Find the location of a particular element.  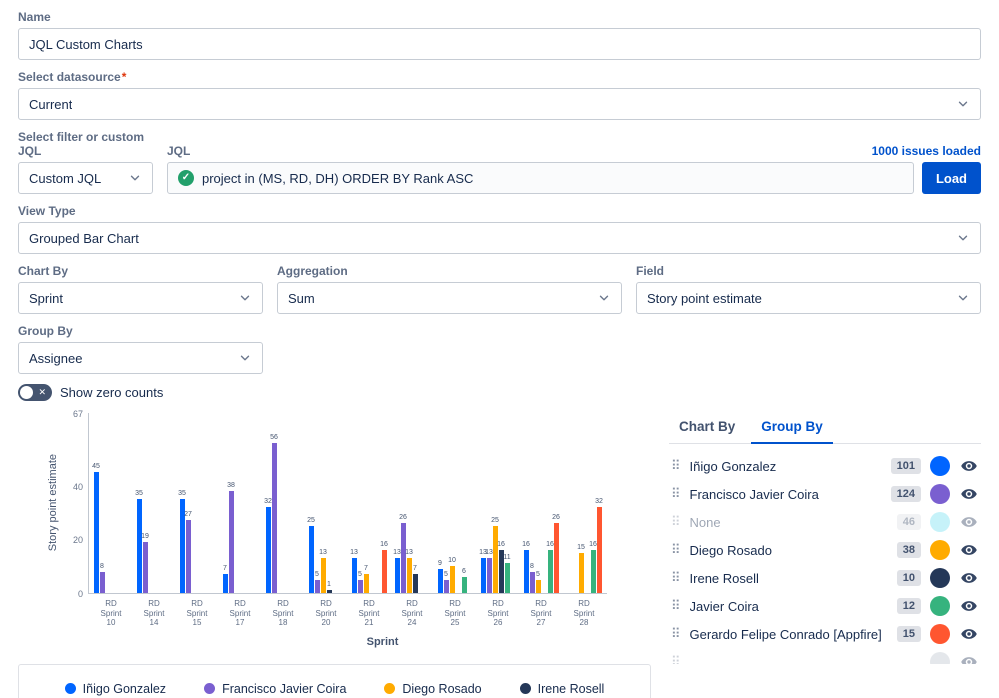

aggregation-select: Sum is located at coordinates (449, 298).